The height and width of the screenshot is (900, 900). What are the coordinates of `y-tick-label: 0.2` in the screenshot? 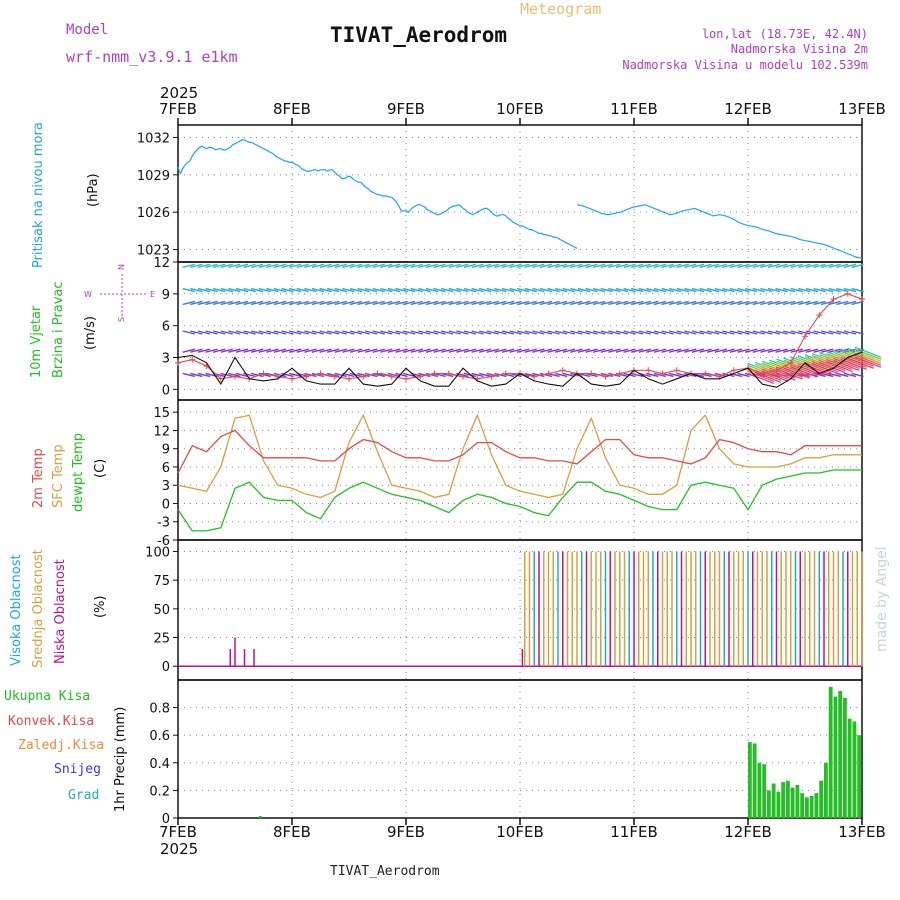 It's located at (159, 791).